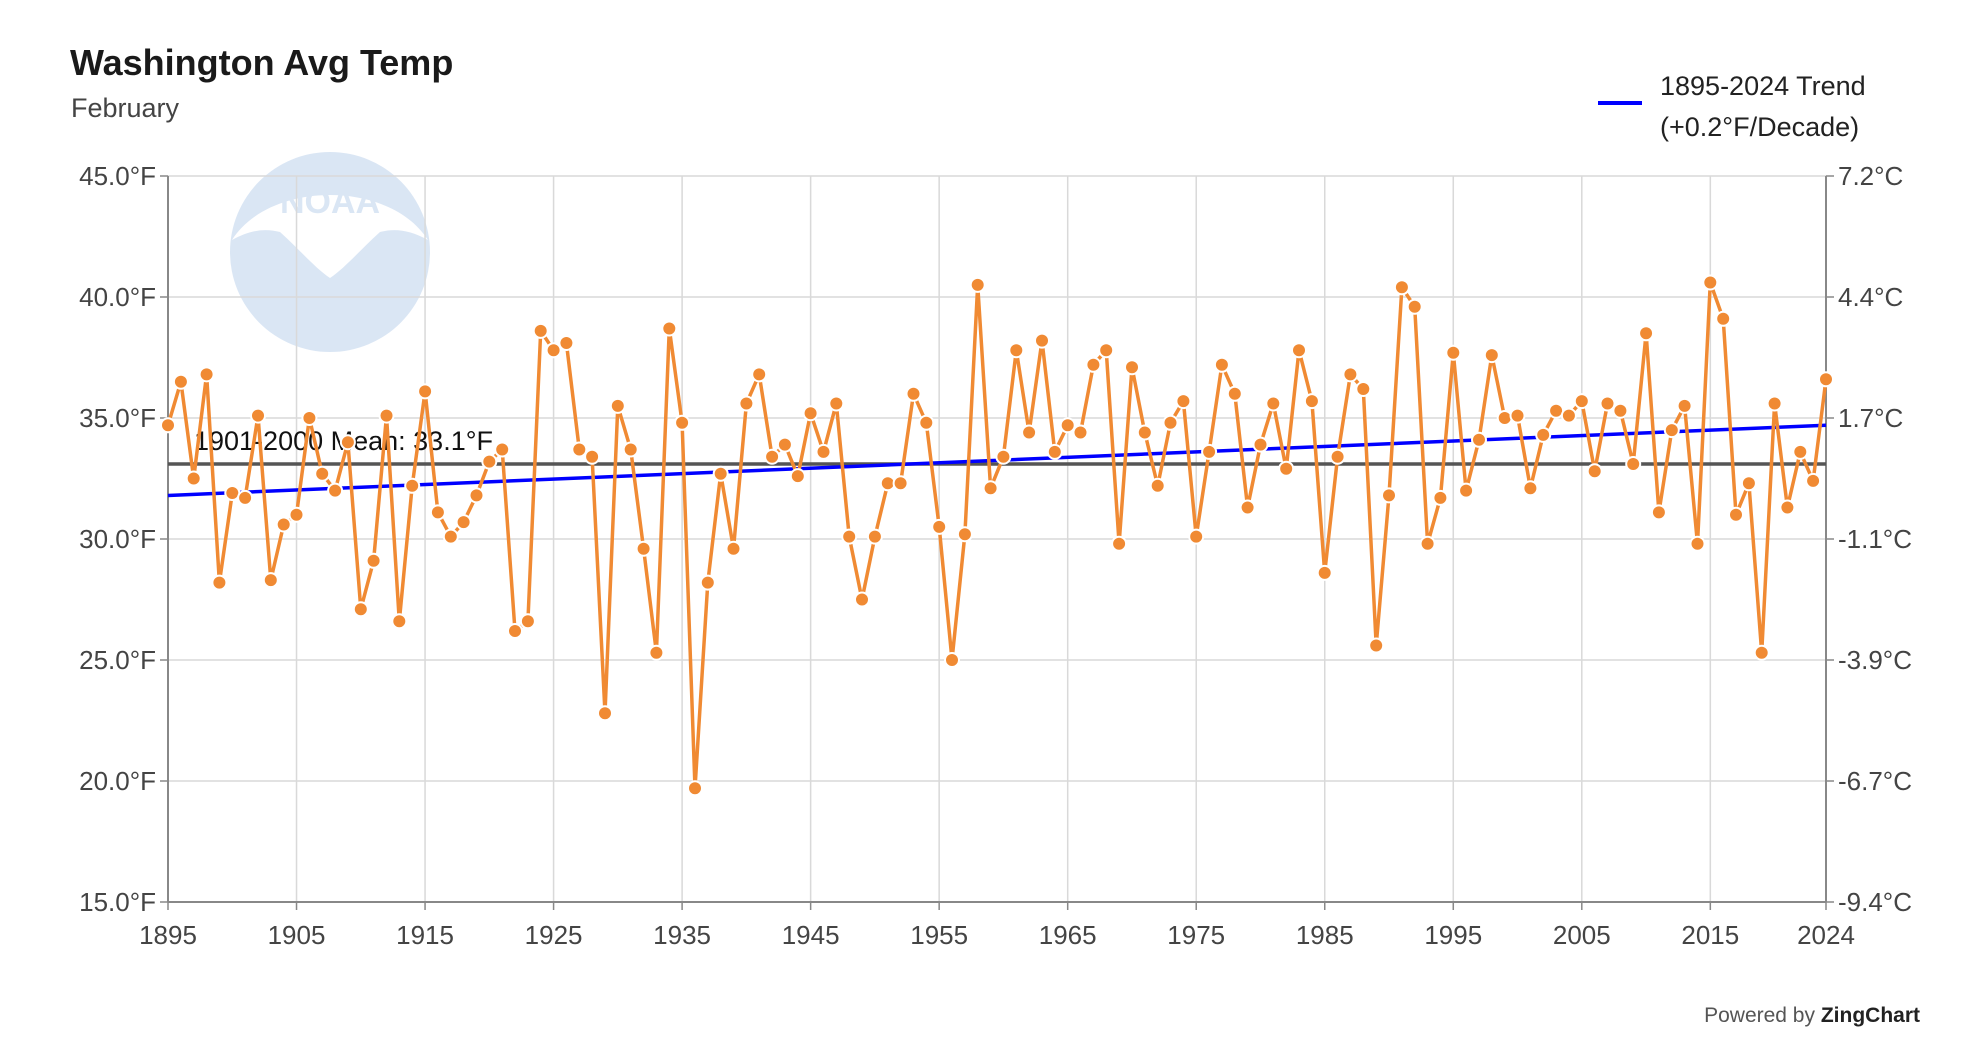 The image size is (1982, 1046). What do you see at coordinates (811, 935) in the screenshot?
I see `x-tick-label: 1945` at bounding box center [811, 935].